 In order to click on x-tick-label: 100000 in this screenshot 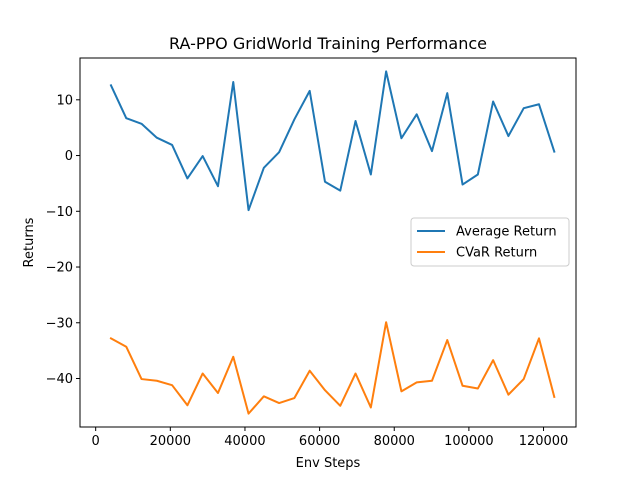, I will do `click(469, 441)`.